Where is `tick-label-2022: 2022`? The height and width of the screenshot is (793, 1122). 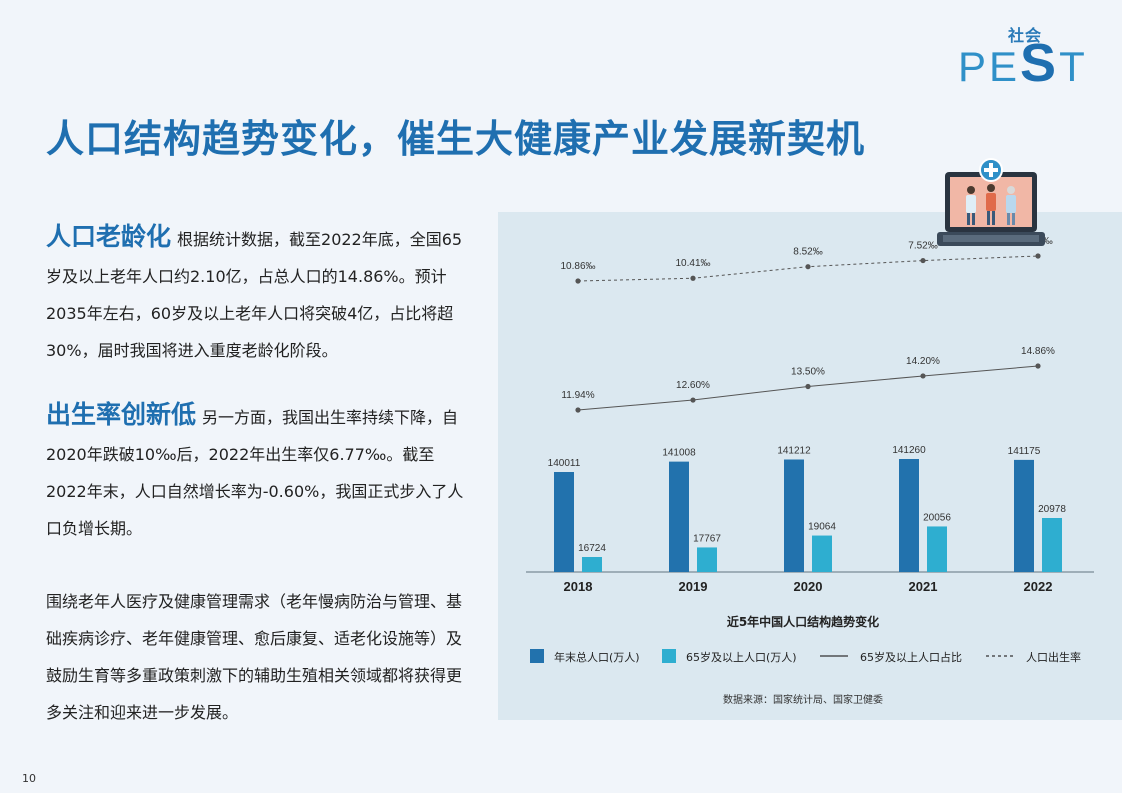
tick-label-2022: 2022 is located at coordinates (1038, 586).